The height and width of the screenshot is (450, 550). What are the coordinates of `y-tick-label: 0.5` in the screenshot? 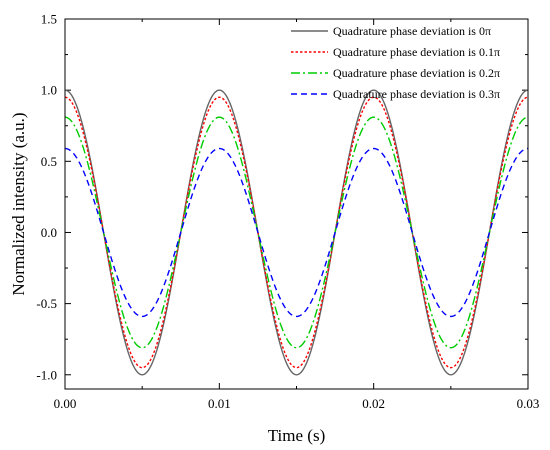 It's located at (49, 161).